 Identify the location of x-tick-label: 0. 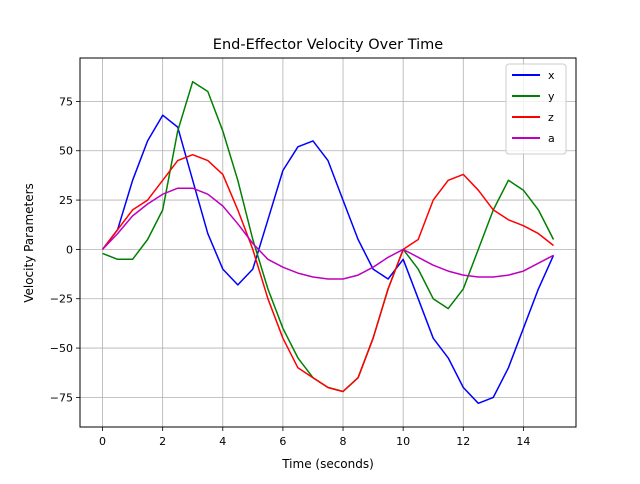
(102, 441).